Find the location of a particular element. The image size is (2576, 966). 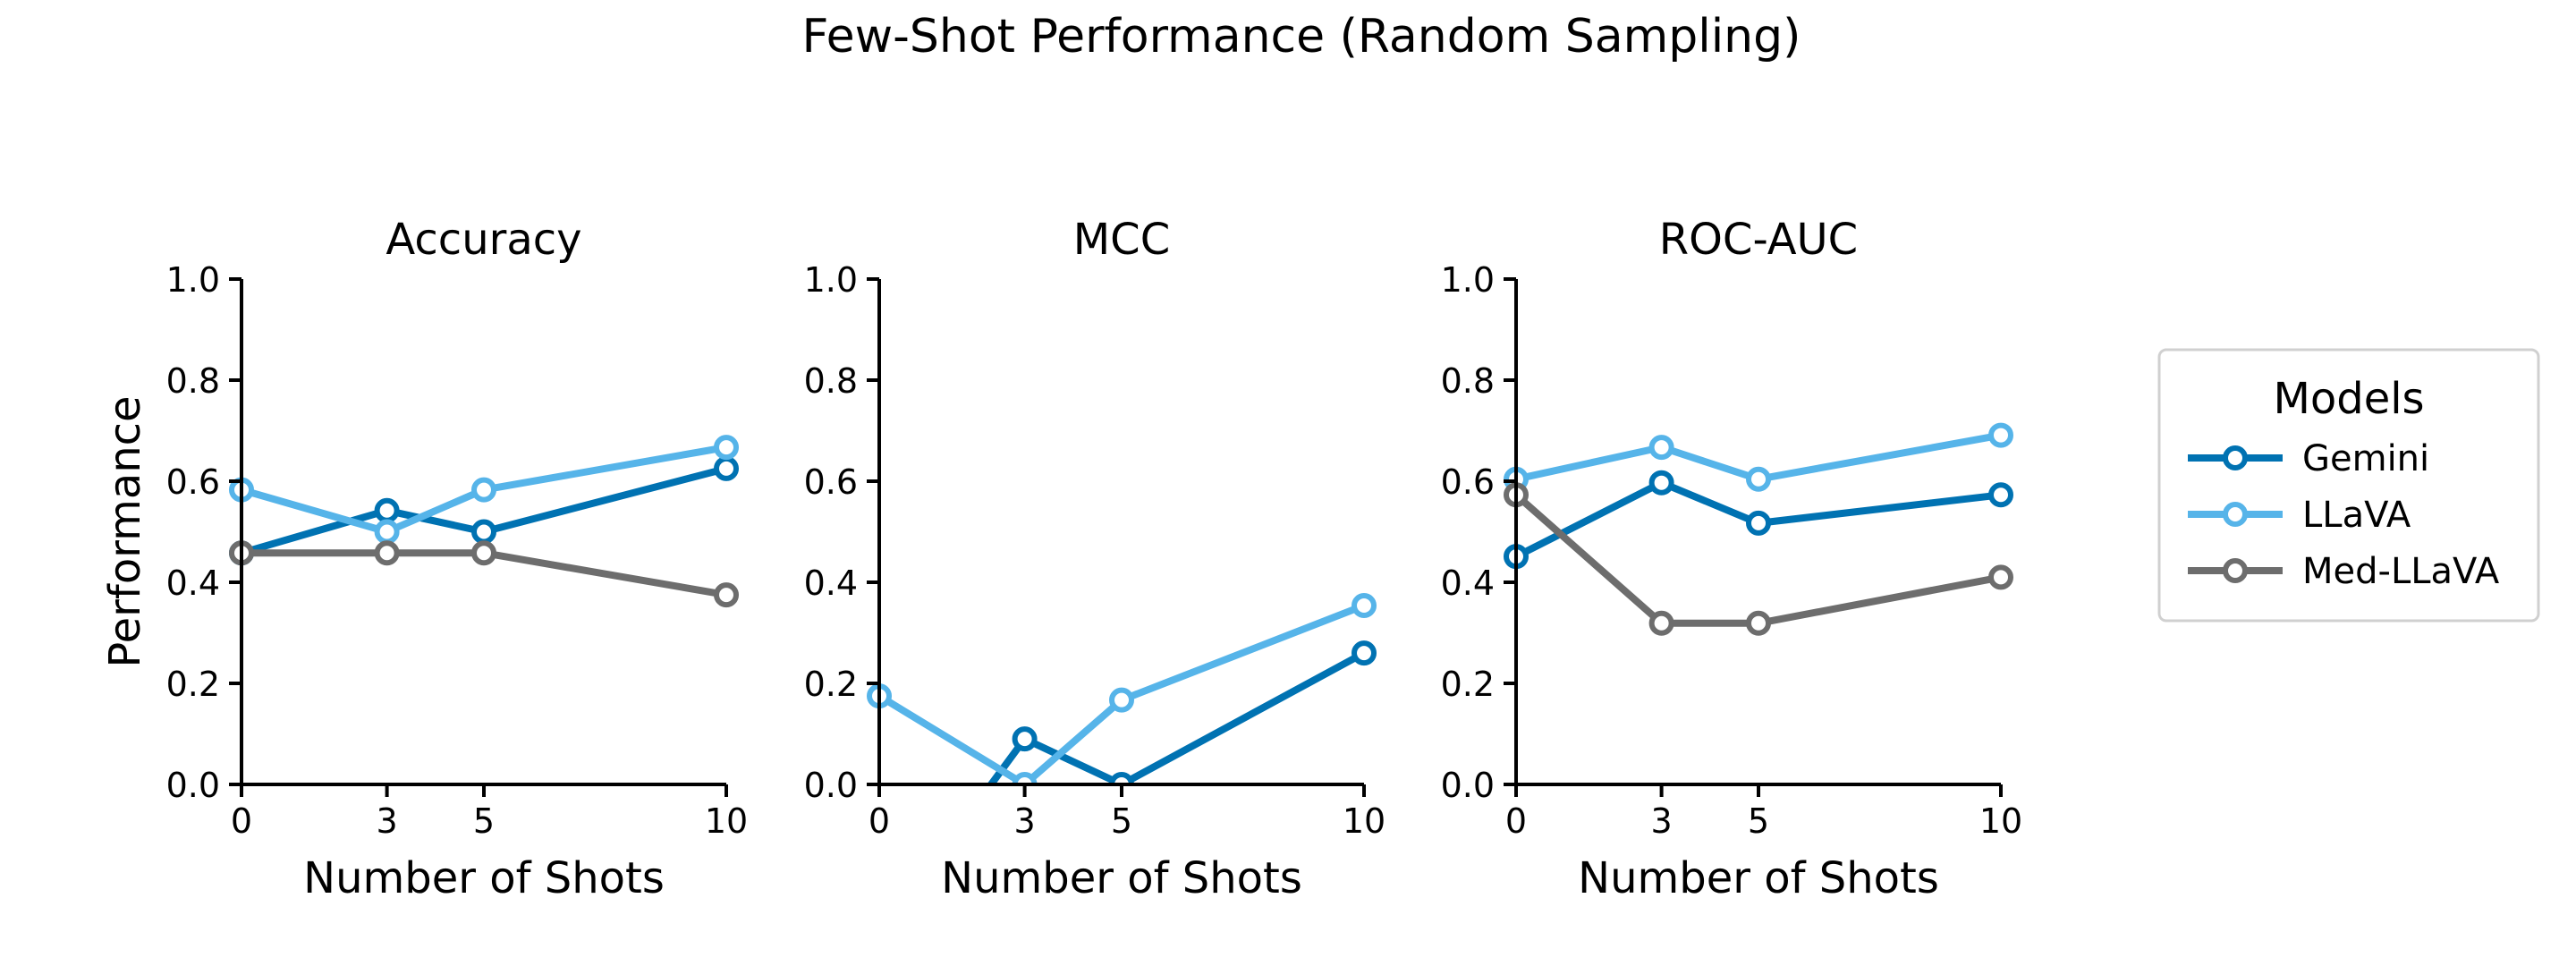

chart-1-x-tick-label: 5 is located at coordinates (484, 821).